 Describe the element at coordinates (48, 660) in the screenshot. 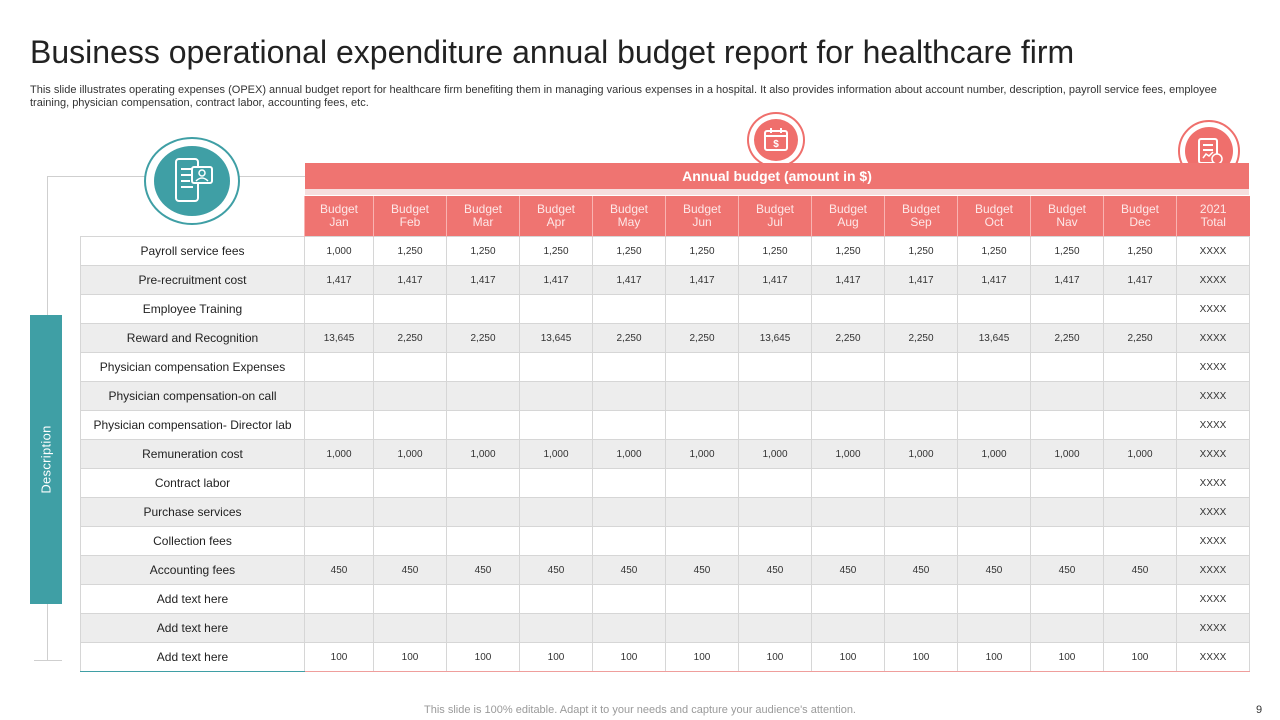

I see `bracket-line-bottom` at that location.